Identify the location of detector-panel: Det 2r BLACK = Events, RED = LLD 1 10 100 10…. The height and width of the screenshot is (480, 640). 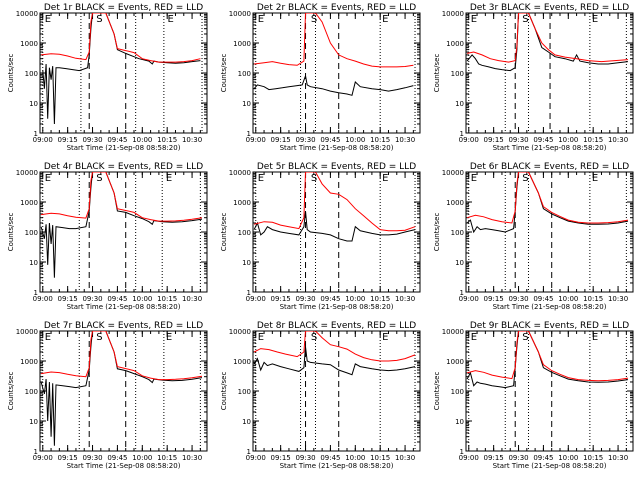
(320, 77).